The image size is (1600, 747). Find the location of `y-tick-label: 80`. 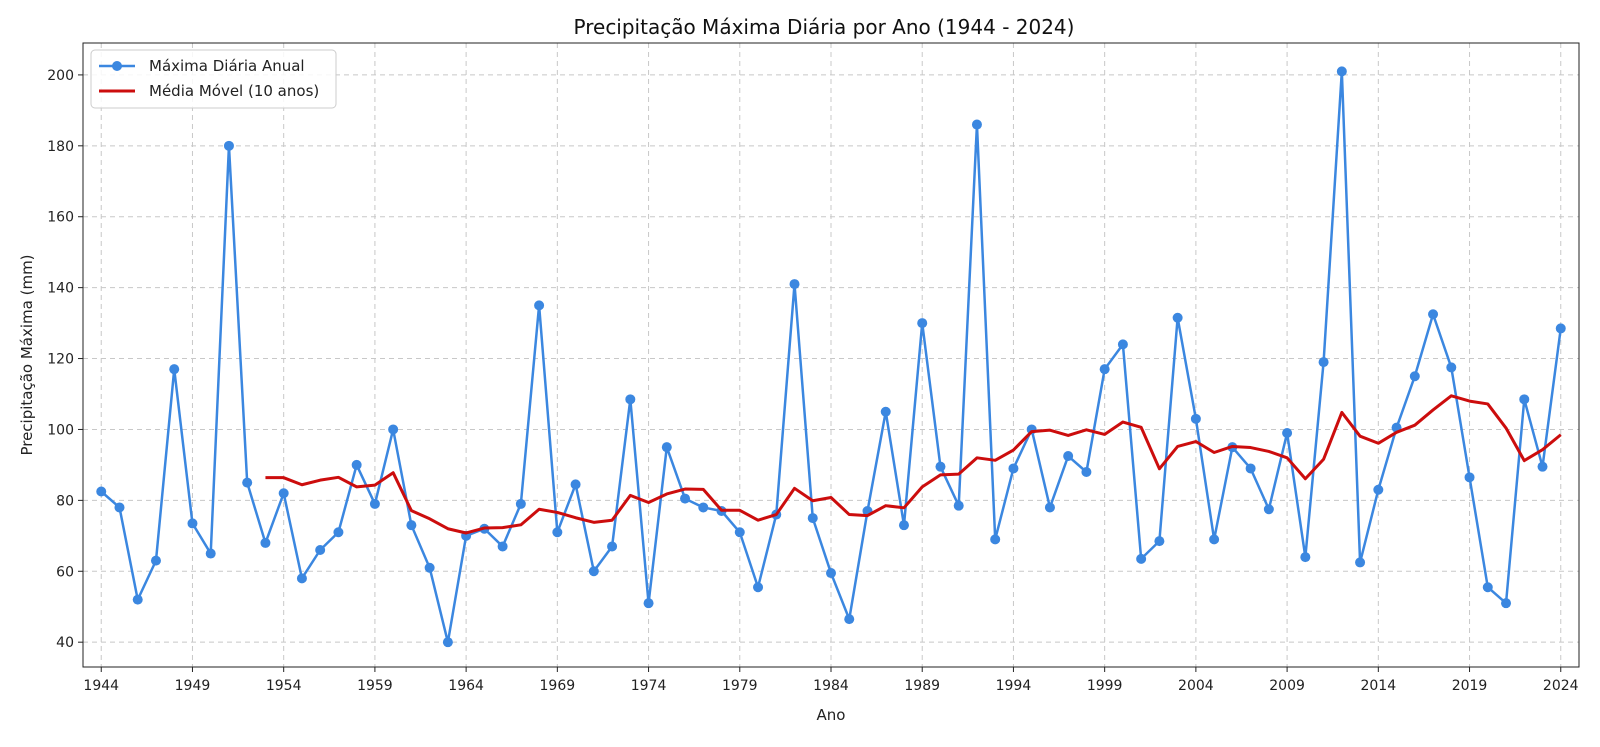

y-tick-label: 80 is located at coordinates (65, 501).